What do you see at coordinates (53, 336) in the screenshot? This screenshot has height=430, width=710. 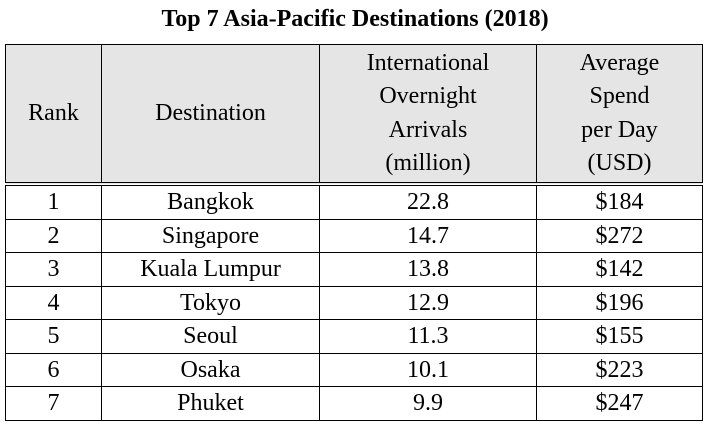 I see `cell-rank: 5` at bounding box center [53, 336].